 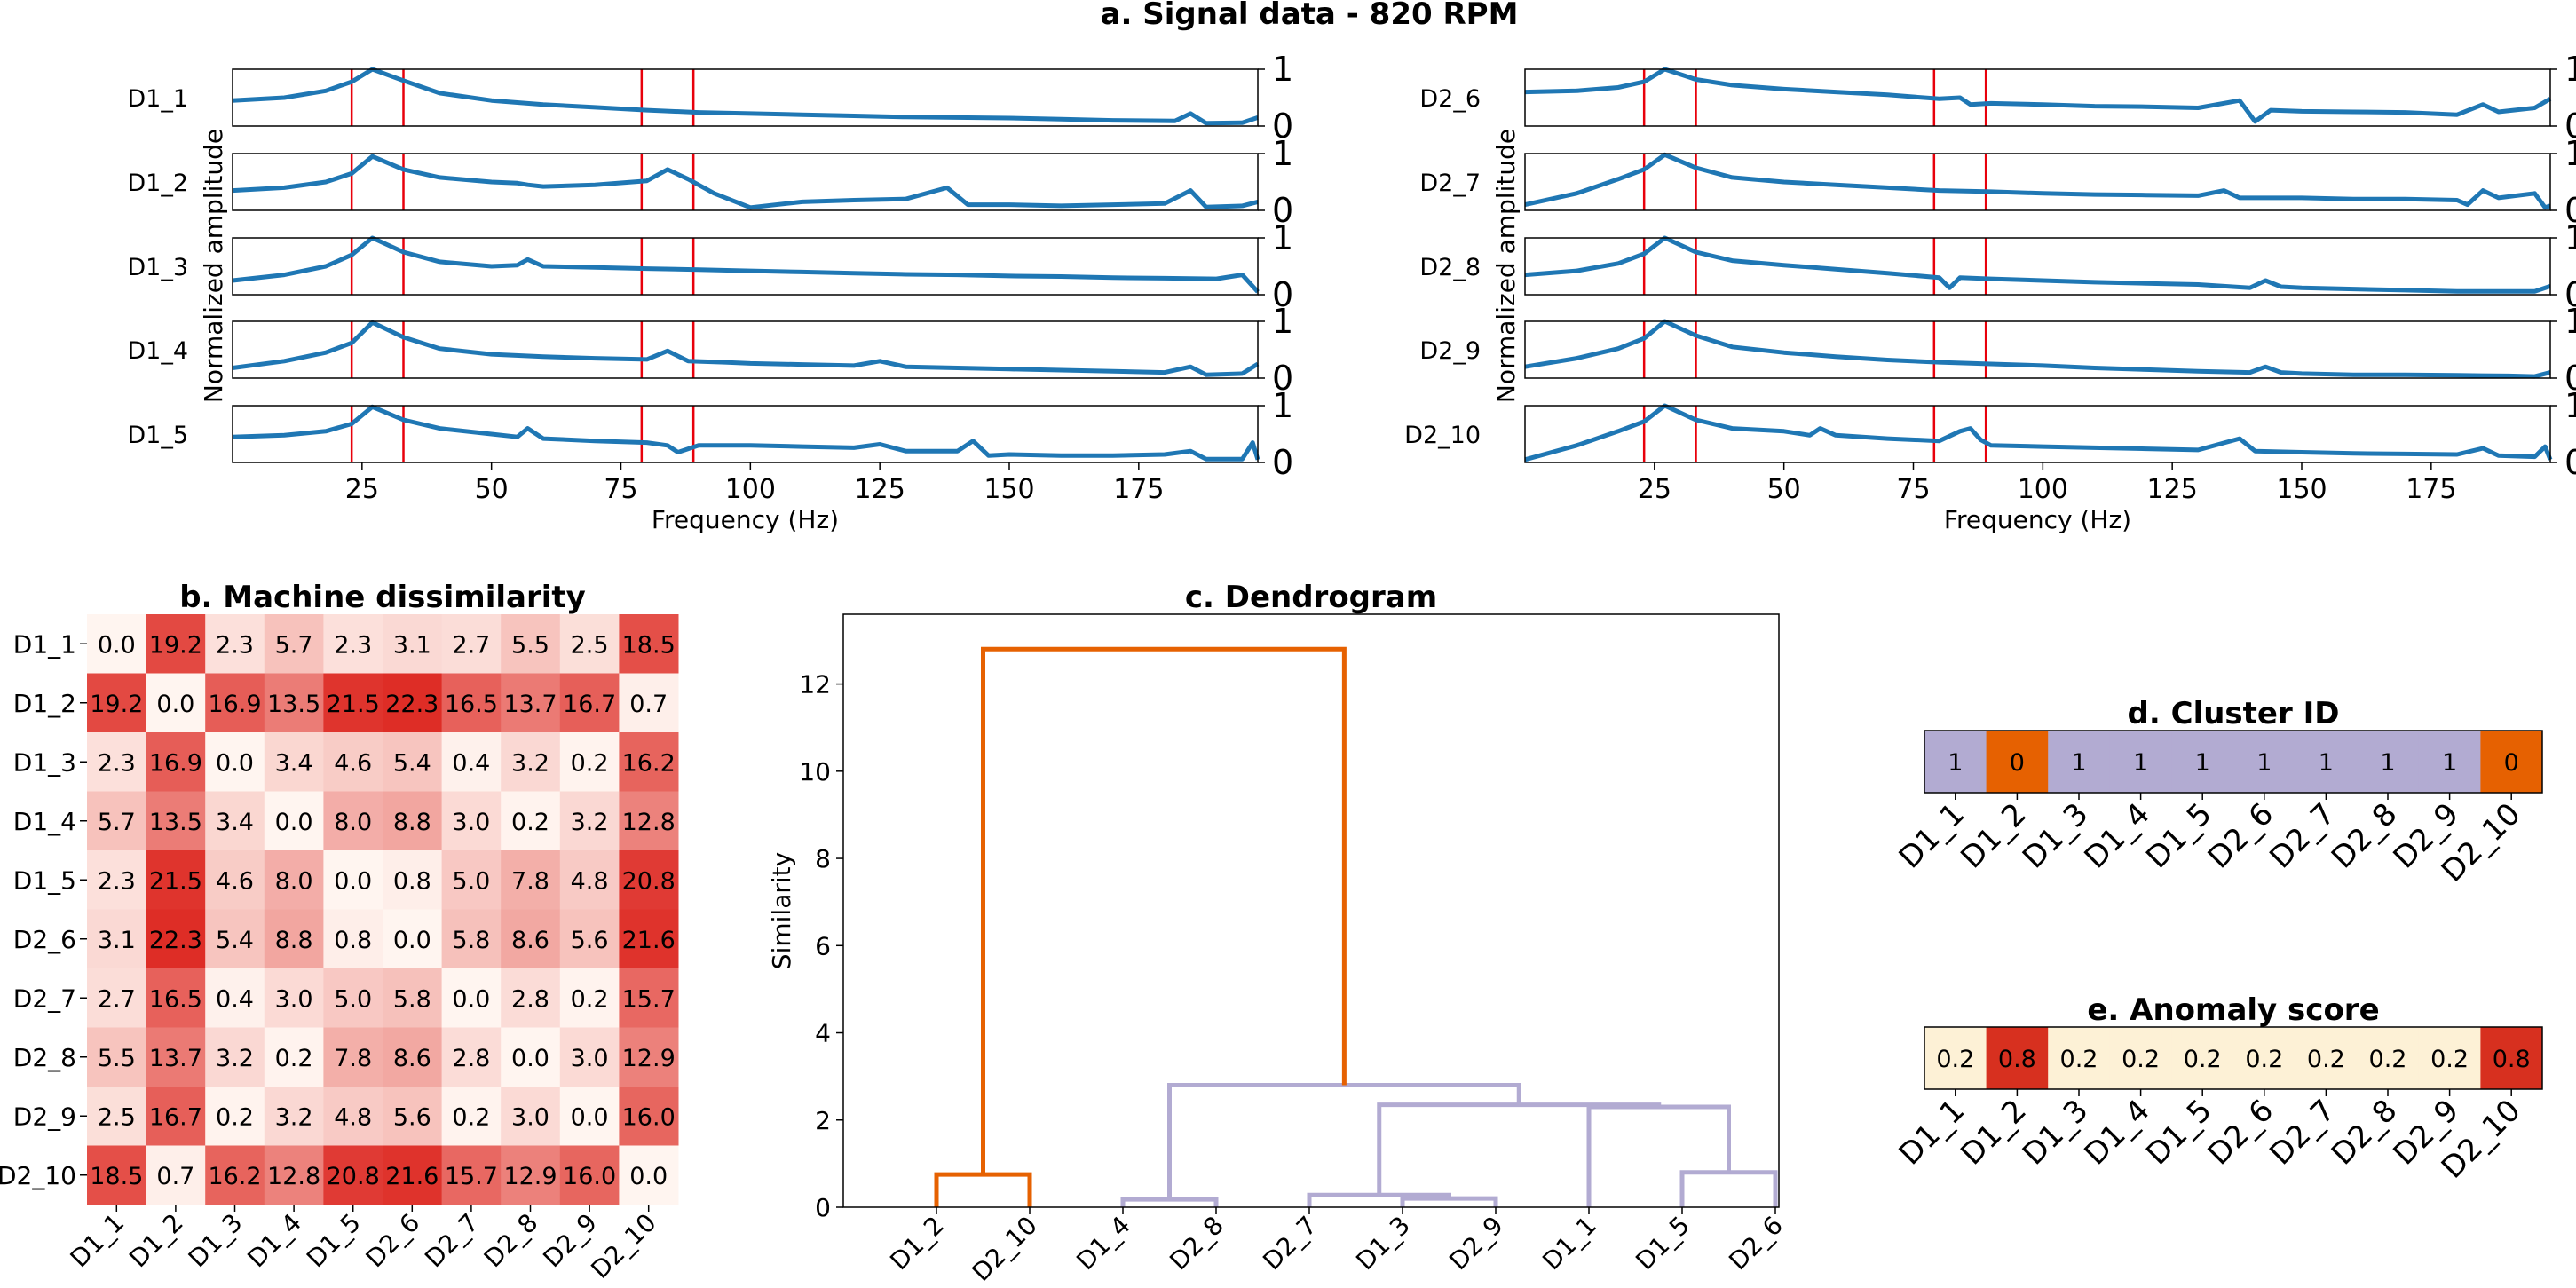 What do you see at coordinates (623, 1246) in the screenshot?
I see `col-label: D2_10` at bounding box center [623, 1246].